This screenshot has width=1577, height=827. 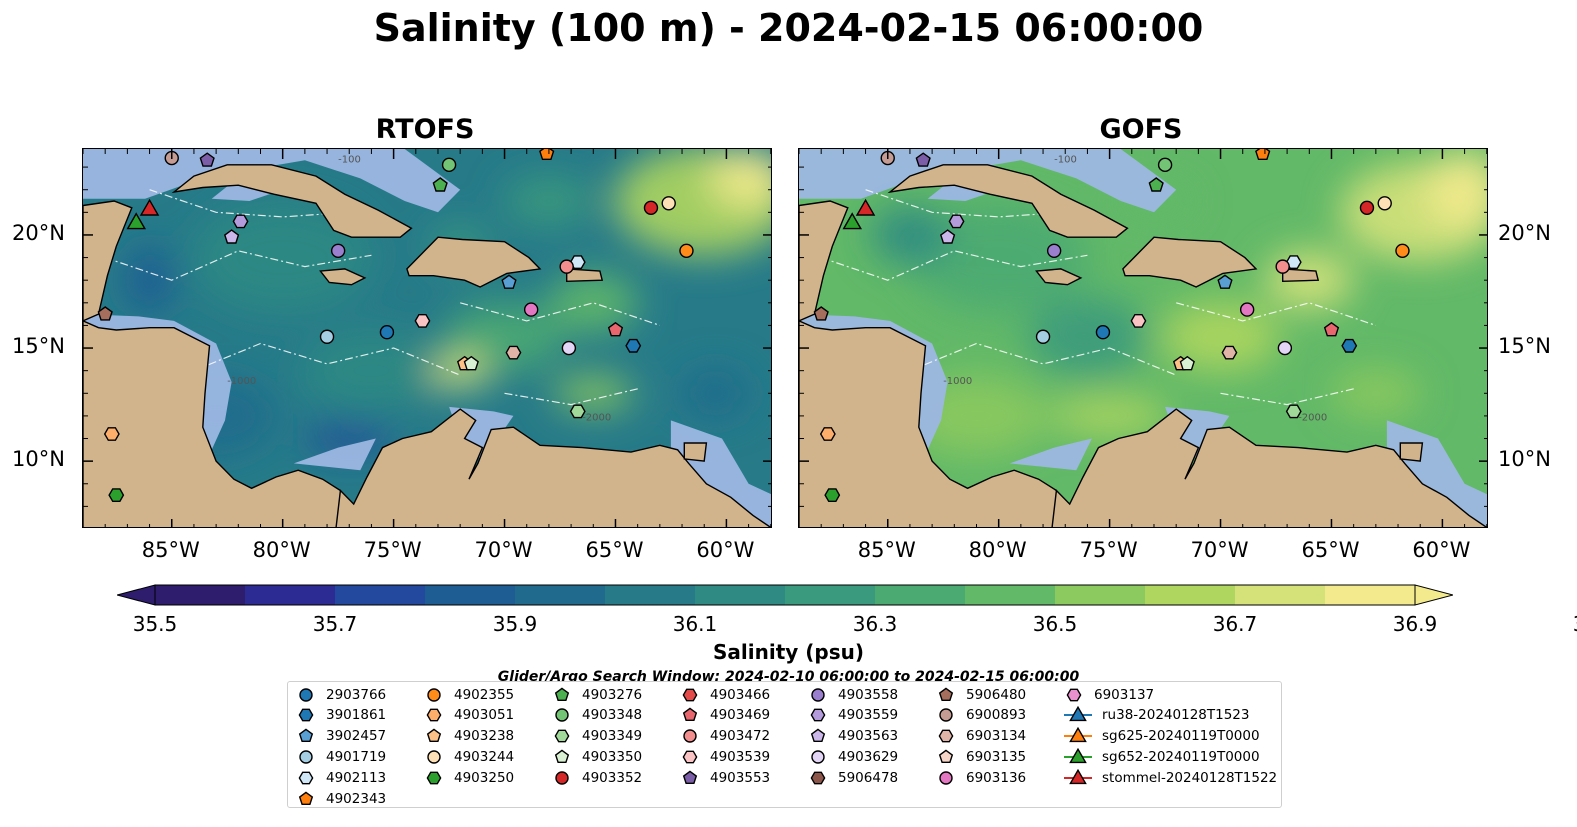 I want to click on legend-item: sg652-20240119T0000, so click(x=1162, y=756).